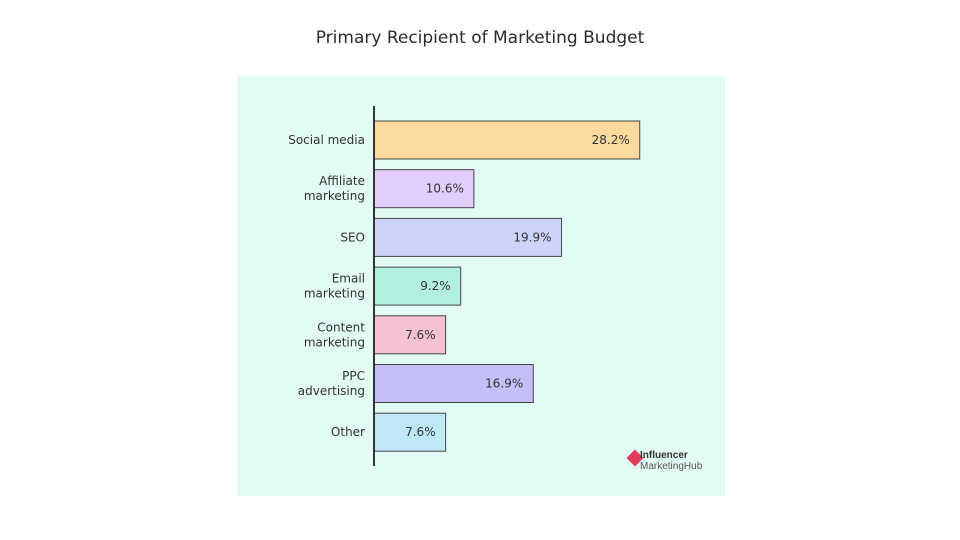 The image size is (960, 540). What do you see at coordinates (334, 286) in the screenshot?
I see `category-label-3: Email marketing` at bounding box center [334, 286].